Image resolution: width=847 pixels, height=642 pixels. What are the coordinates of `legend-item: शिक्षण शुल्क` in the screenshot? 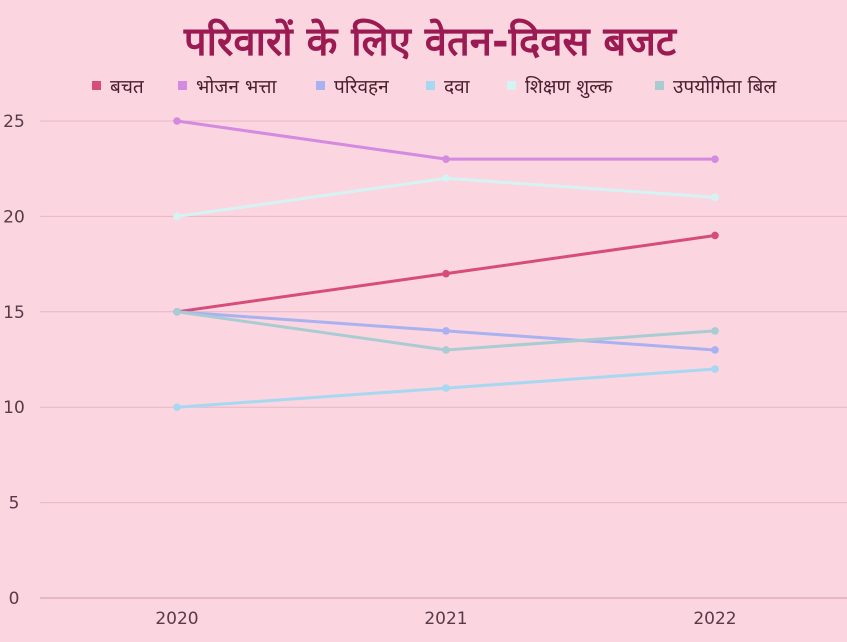 It's located at (560, 87).